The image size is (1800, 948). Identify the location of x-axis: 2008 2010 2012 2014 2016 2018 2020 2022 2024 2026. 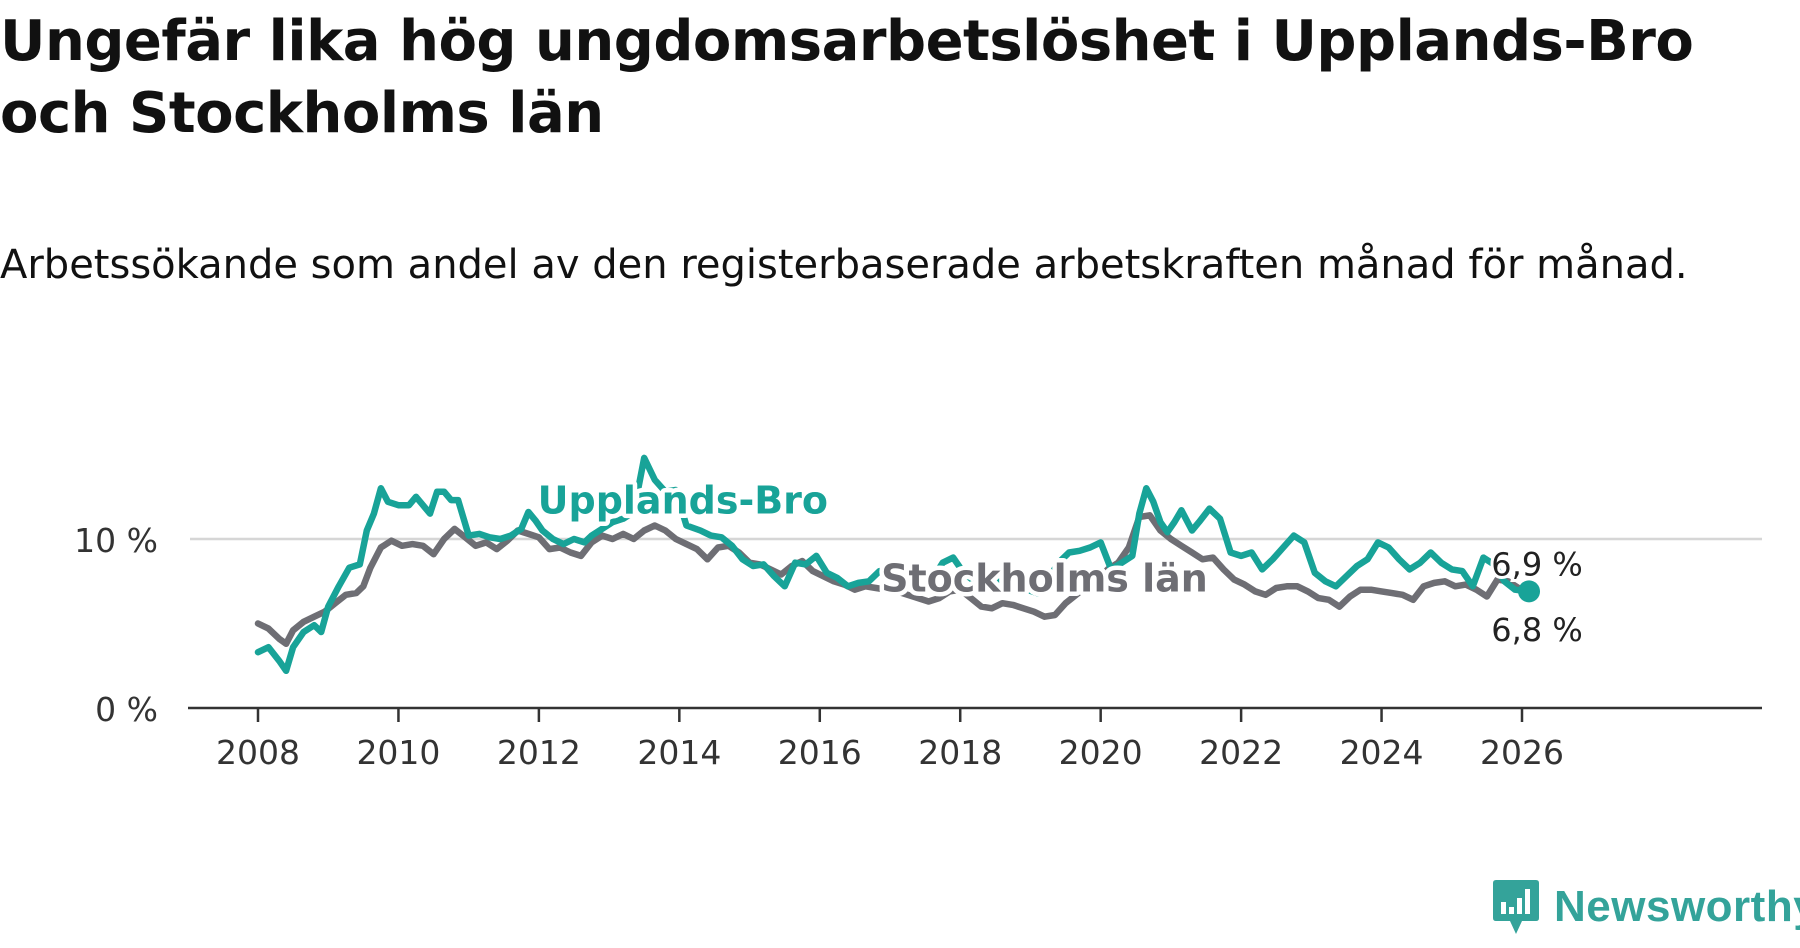
(975, 739).